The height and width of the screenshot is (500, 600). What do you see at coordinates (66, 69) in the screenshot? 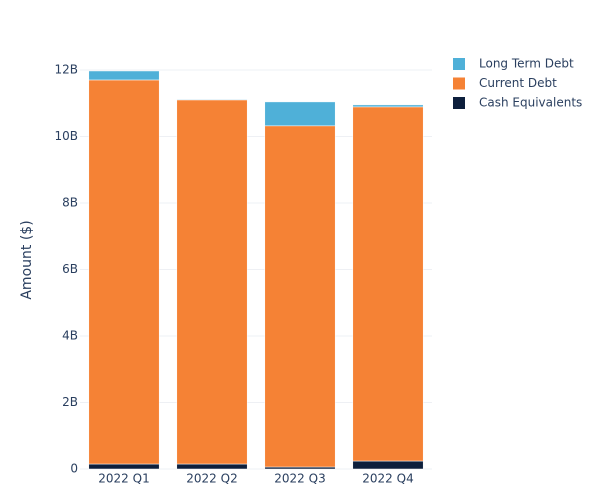
I see `y-tick-label: 12B` at bounding box center [66, 69].